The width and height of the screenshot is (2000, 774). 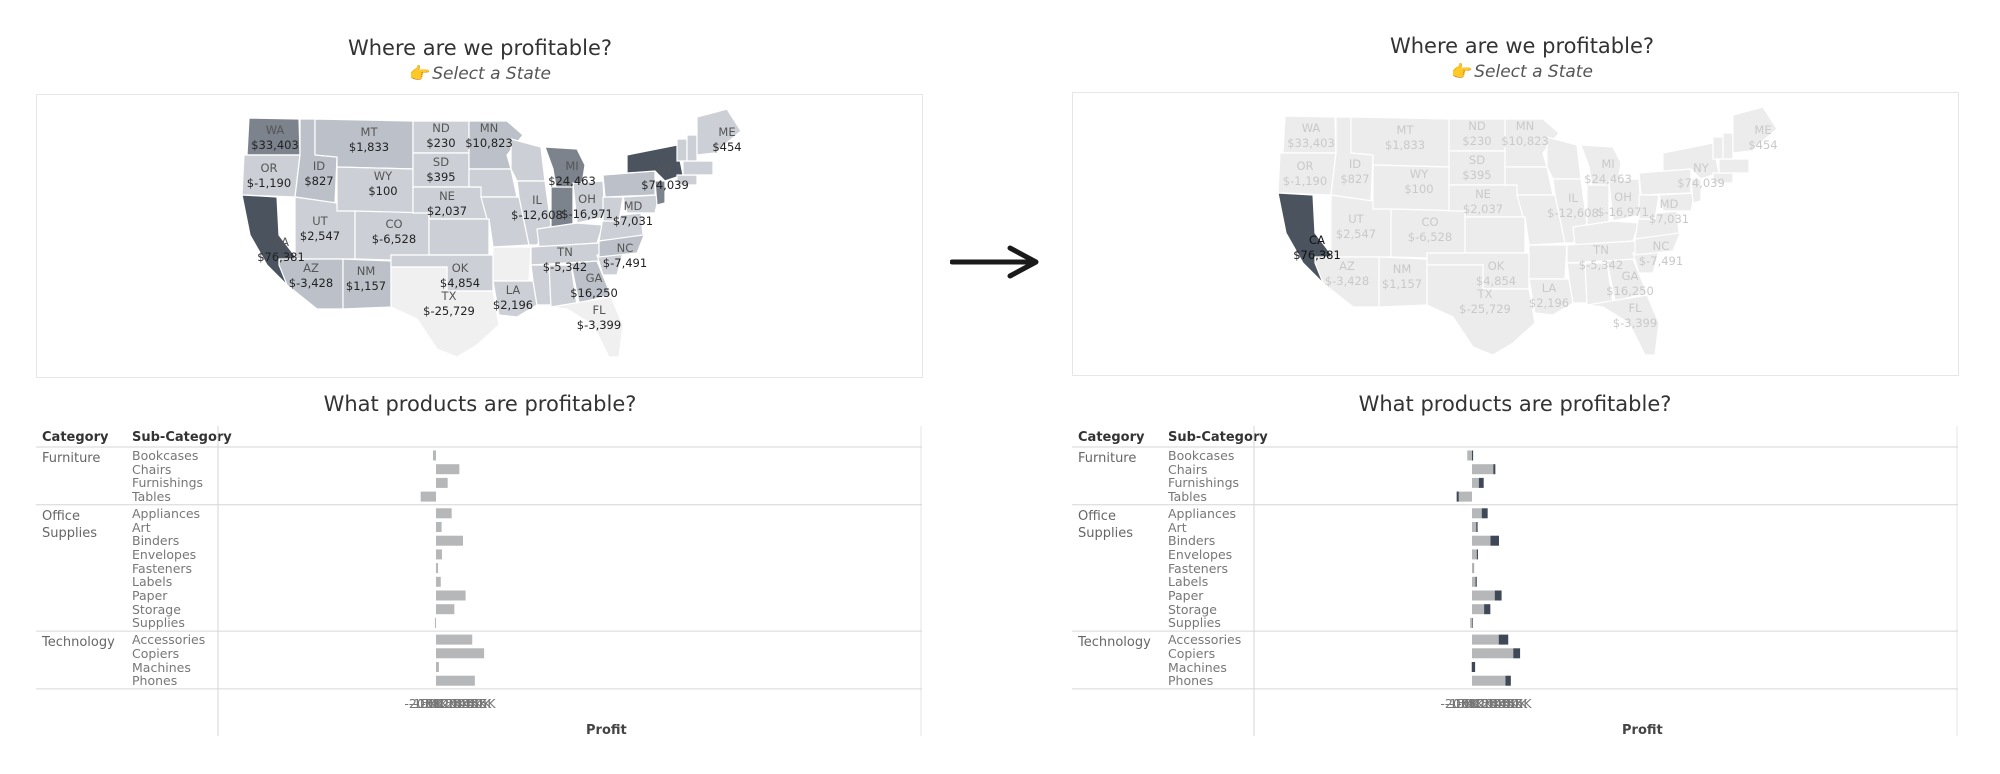 I want to click on state-profit-or: $-1,190, so click(x=269, y=183).